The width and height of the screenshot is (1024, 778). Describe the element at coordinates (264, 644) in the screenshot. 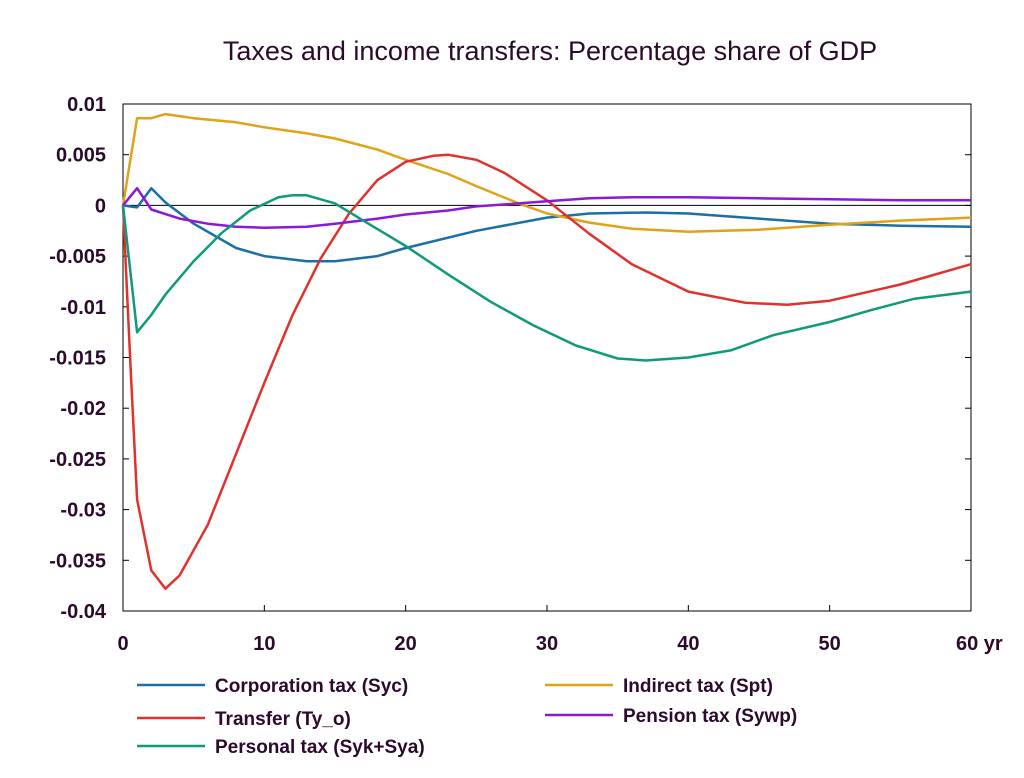

I see `x-tick-label: 10` at that location.